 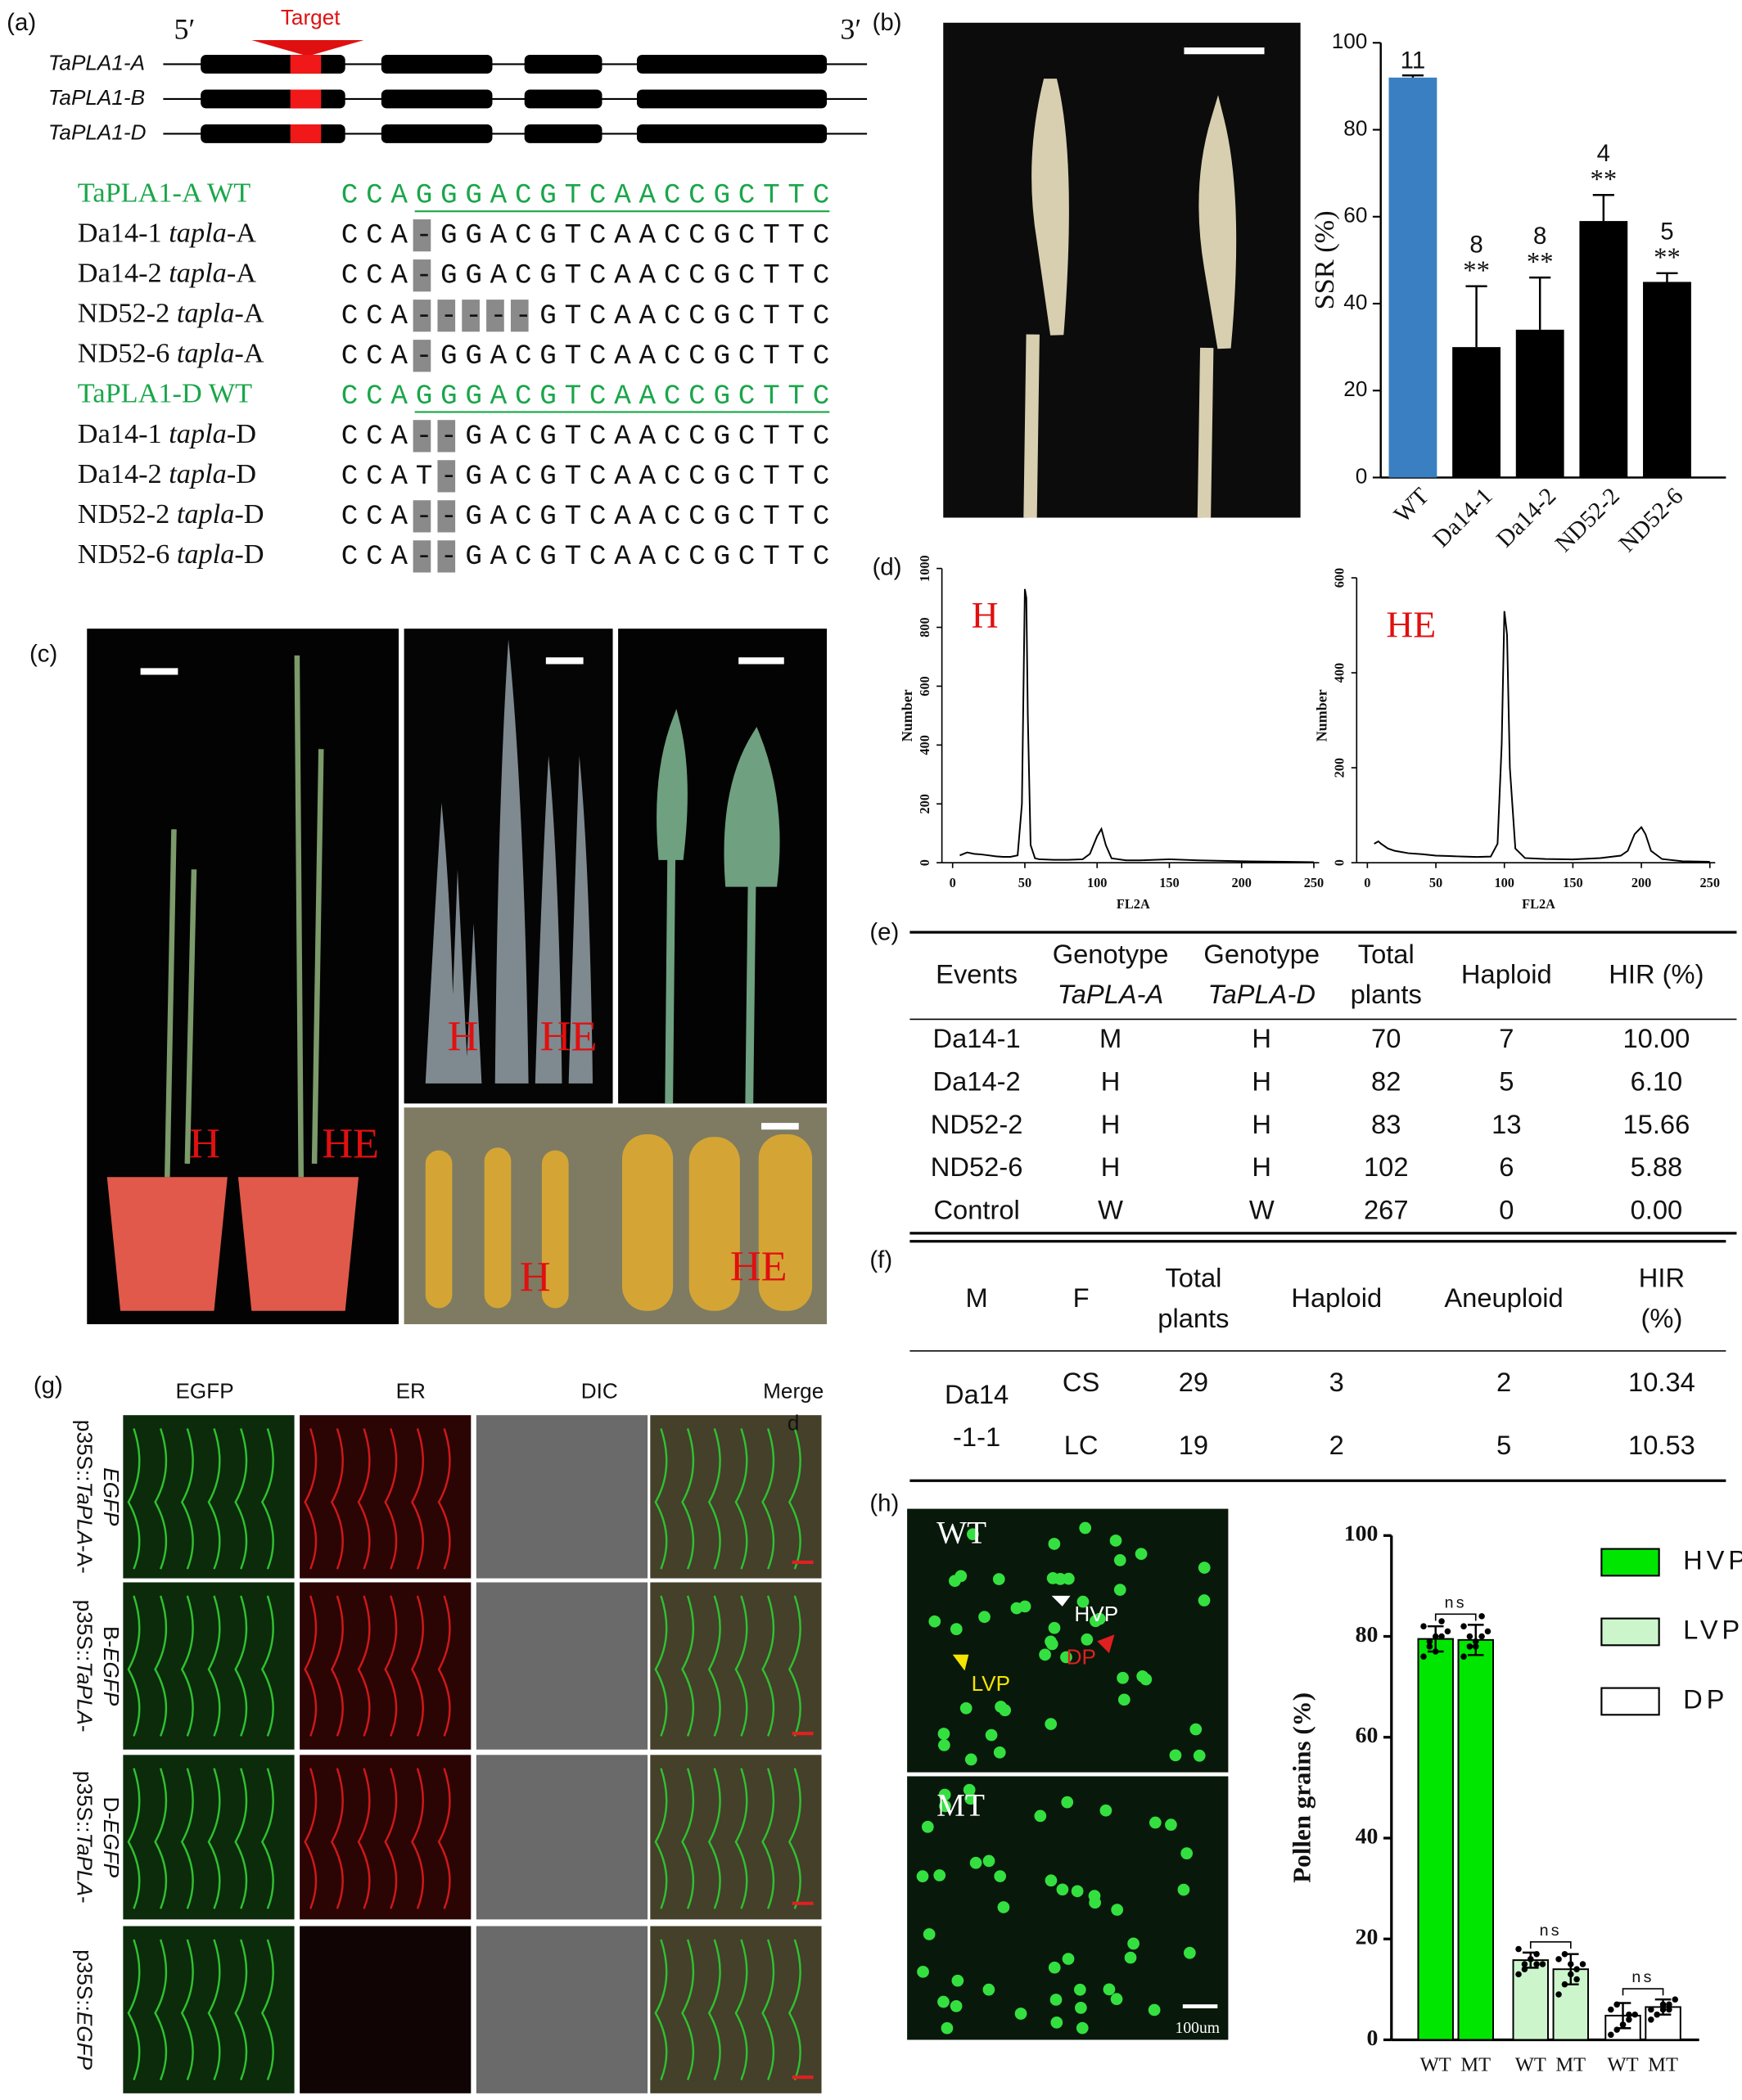 What do you see at coordinates (1336, 1297) in the screenshot?
I see `table-header: Haploid` at bounding box center [1336, 1297].